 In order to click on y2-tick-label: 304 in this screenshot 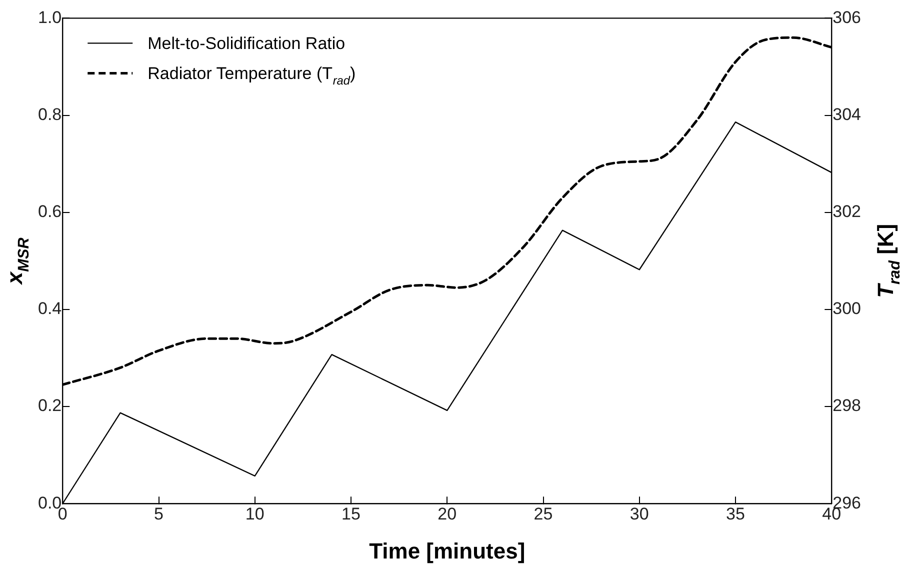, I will do `click(847, 114)`.